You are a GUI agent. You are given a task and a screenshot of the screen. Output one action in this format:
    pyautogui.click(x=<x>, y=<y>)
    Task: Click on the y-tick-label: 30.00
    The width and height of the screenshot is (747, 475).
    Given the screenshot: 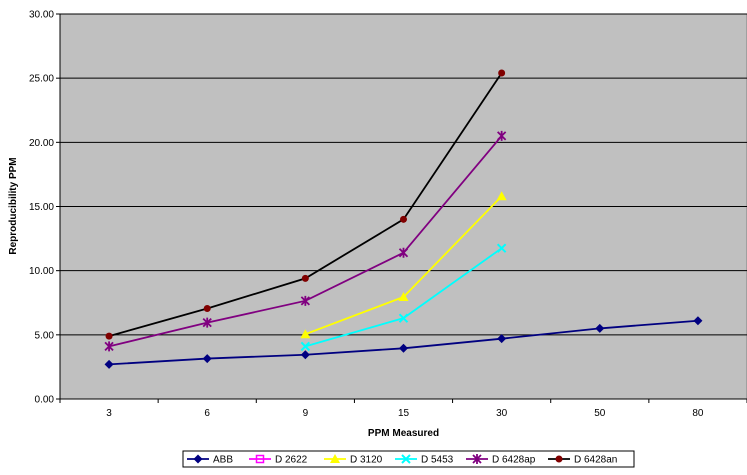 What is the action you would take?
    pyautogui.click(x=41, y=15)
    